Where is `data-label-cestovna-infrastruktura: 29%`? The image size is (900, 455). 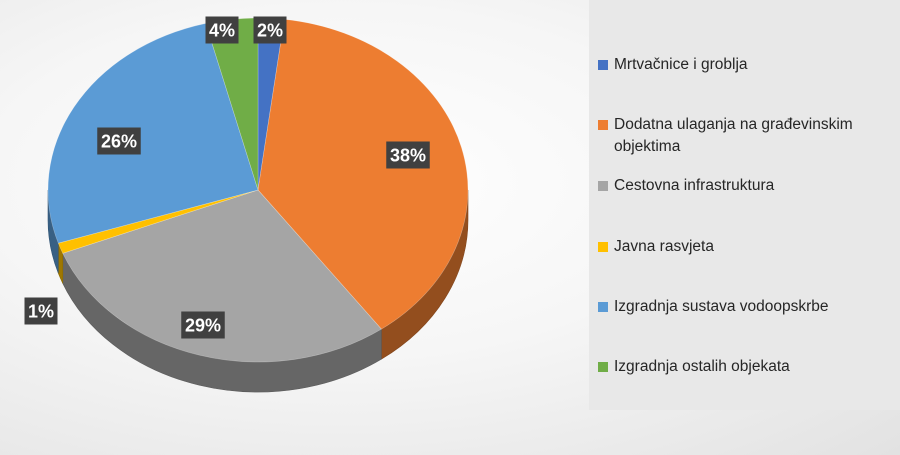
data-label-cestovna-infrastruktura: 29% is located at coordinates (203, 326).